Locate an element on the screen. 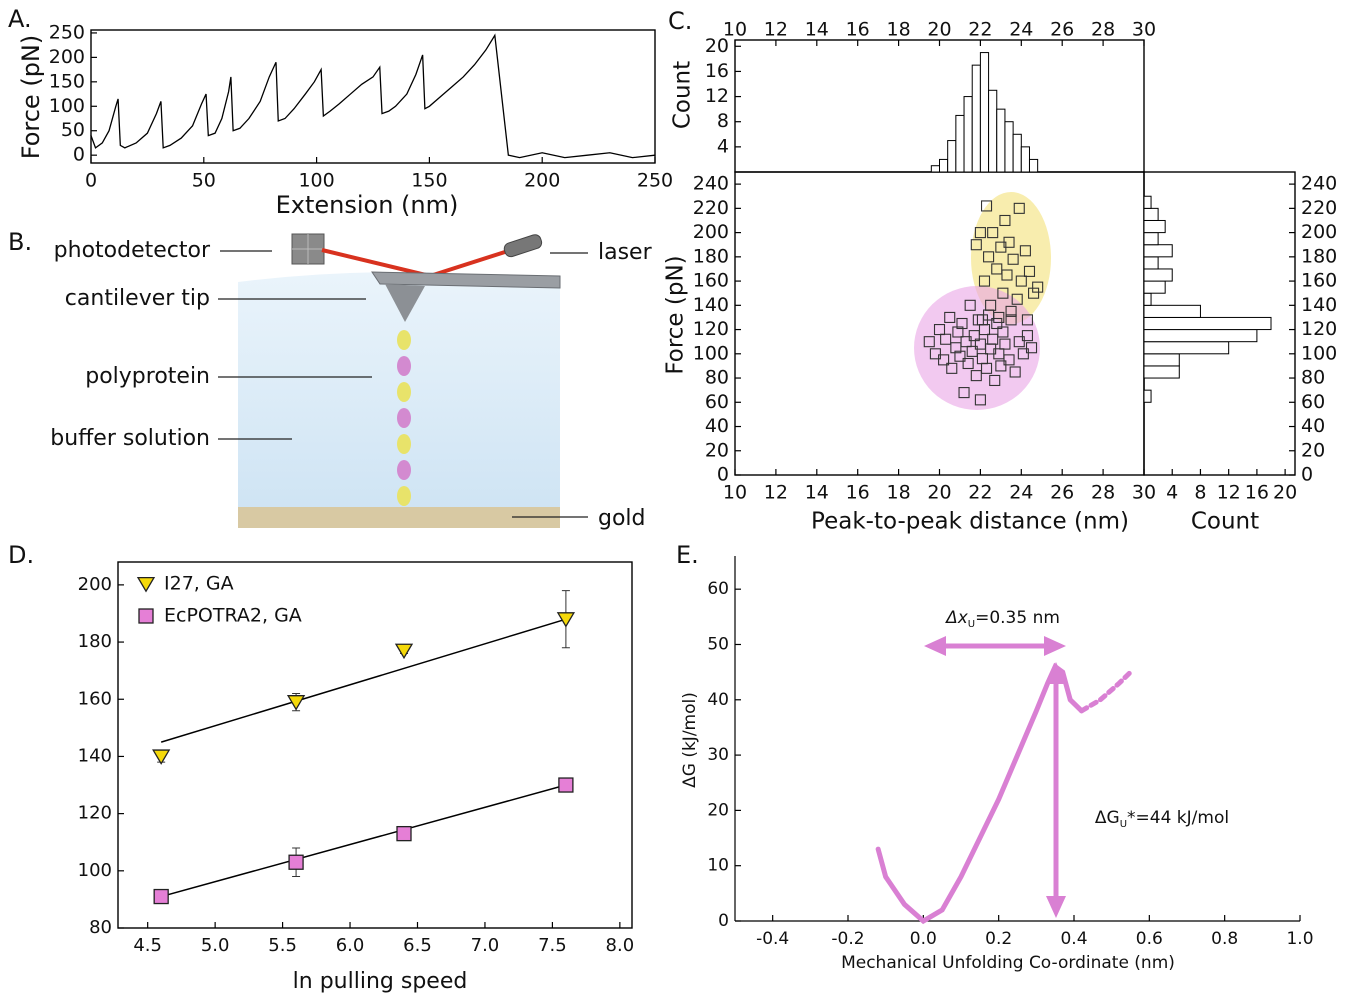 The height and width of the screenshot is (1003, 1348). x-tick-label: 7.0 is located at coordinates (485, 945).